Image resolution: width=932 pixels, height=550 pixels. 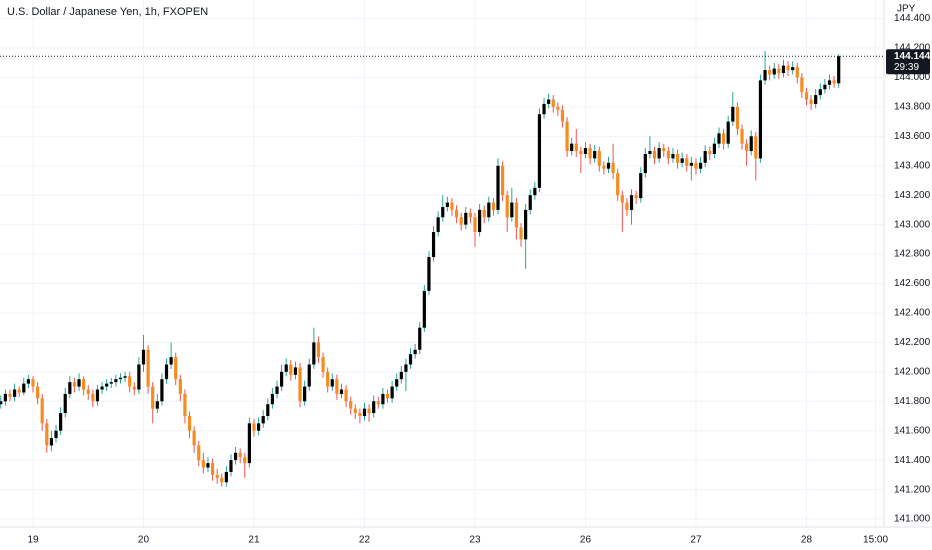 What do you see at coordinates (586, 540) in the screenshot?
I see `x-tick-label: 26` at bounding box center [586, 540].